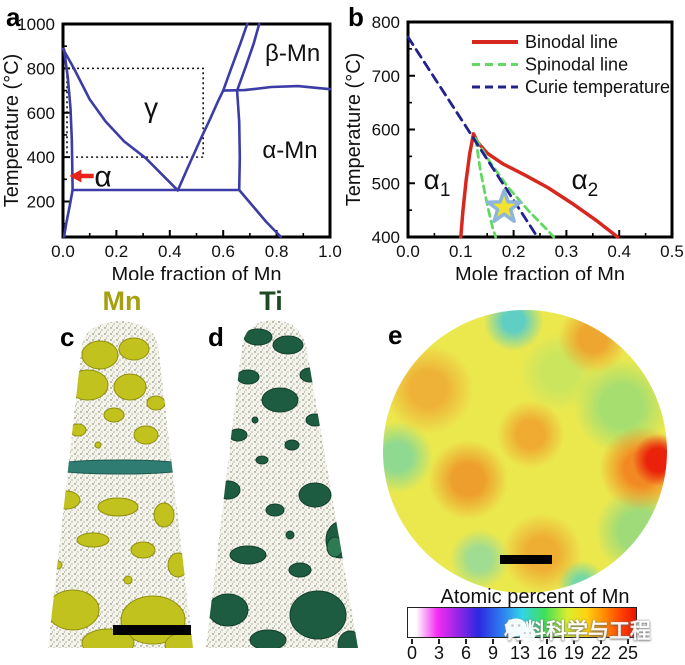  I want to click on panel-b-label: b, so click(356, 17).